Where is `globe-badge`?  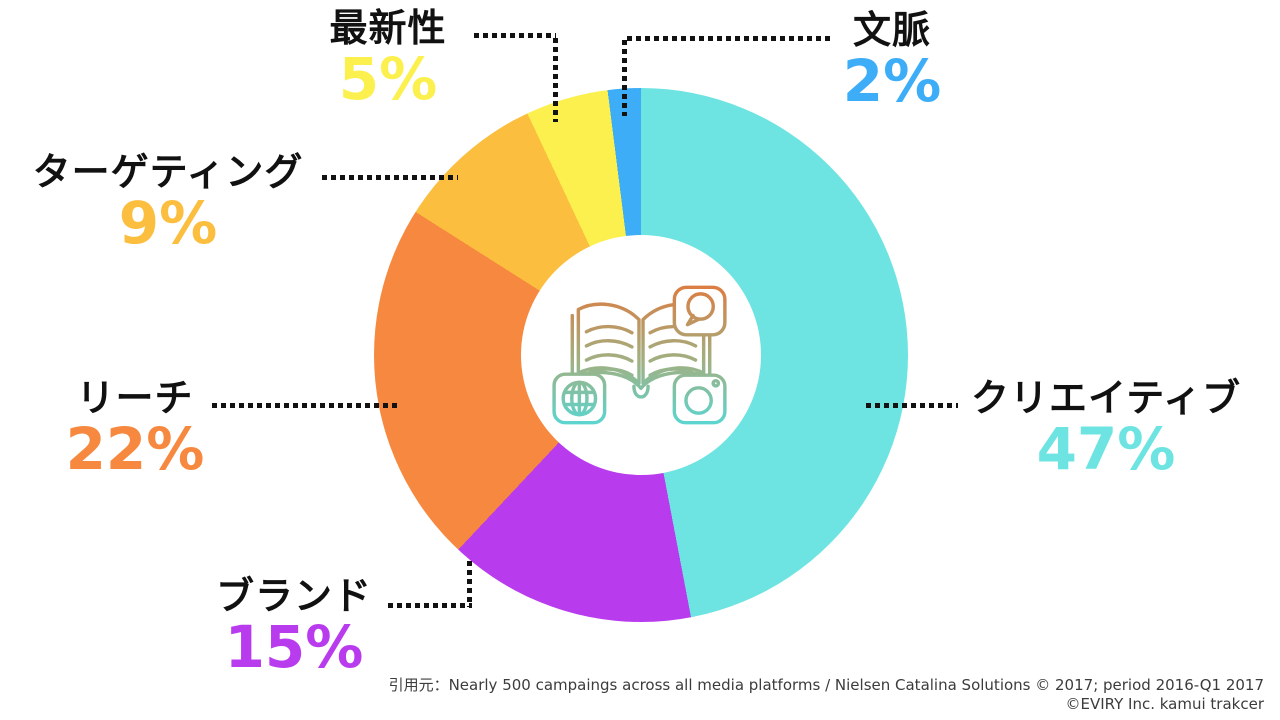 globe-badge is located at coordinates (579, 398).